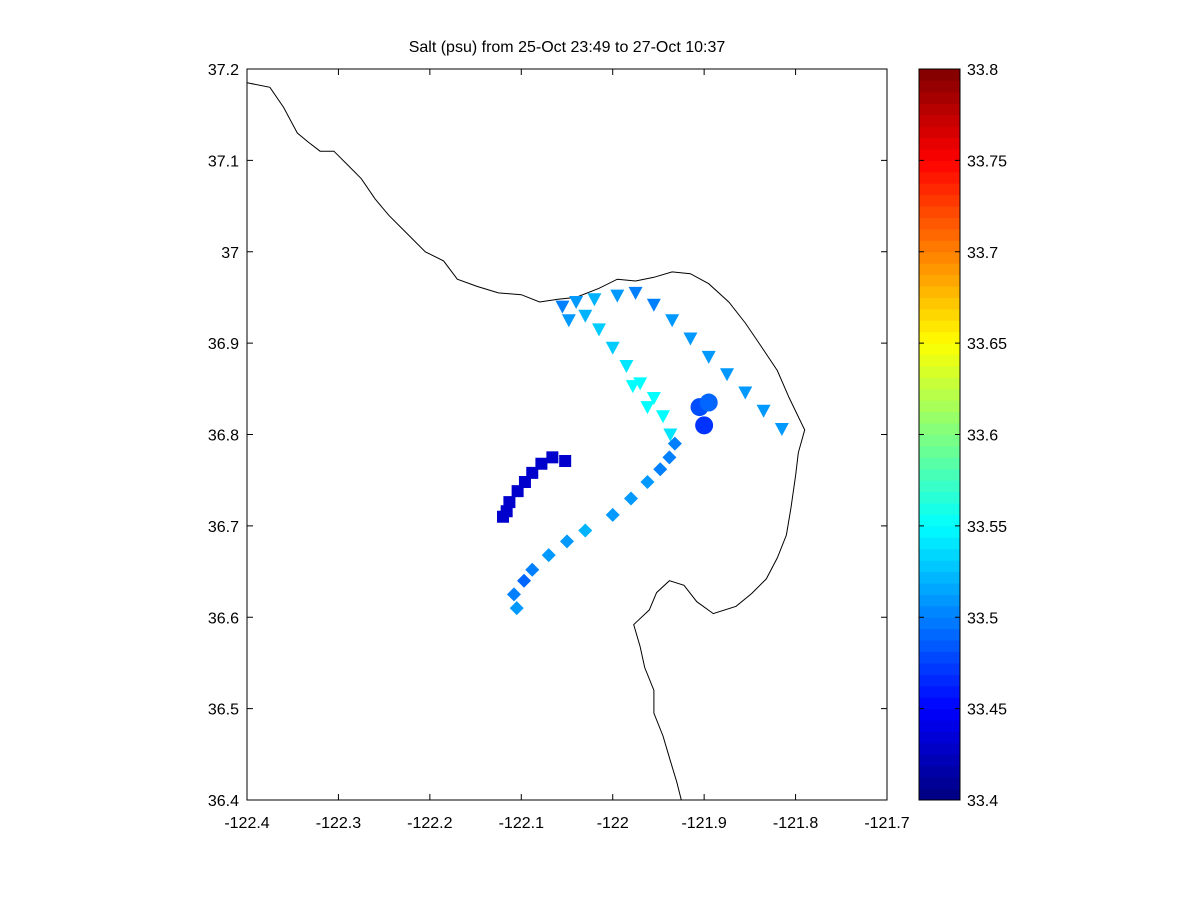 This screenshot has height=900, width=1200. I want to click on x-tick-label: -121.9, so click(703, 823).